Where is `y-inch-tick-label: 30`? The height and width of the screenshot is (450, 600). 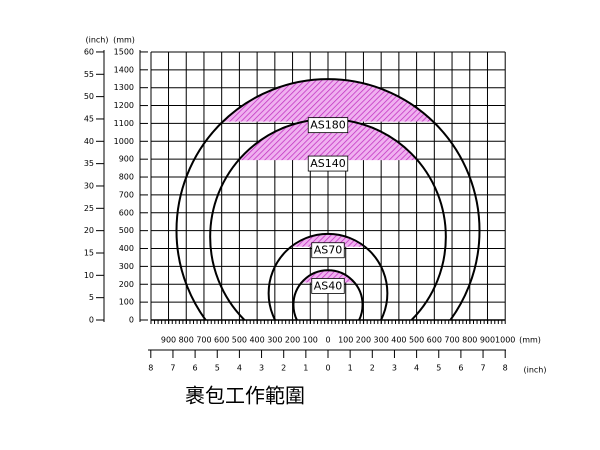 y-inch-tick-label: 30 is located at coordinates (89, 185).